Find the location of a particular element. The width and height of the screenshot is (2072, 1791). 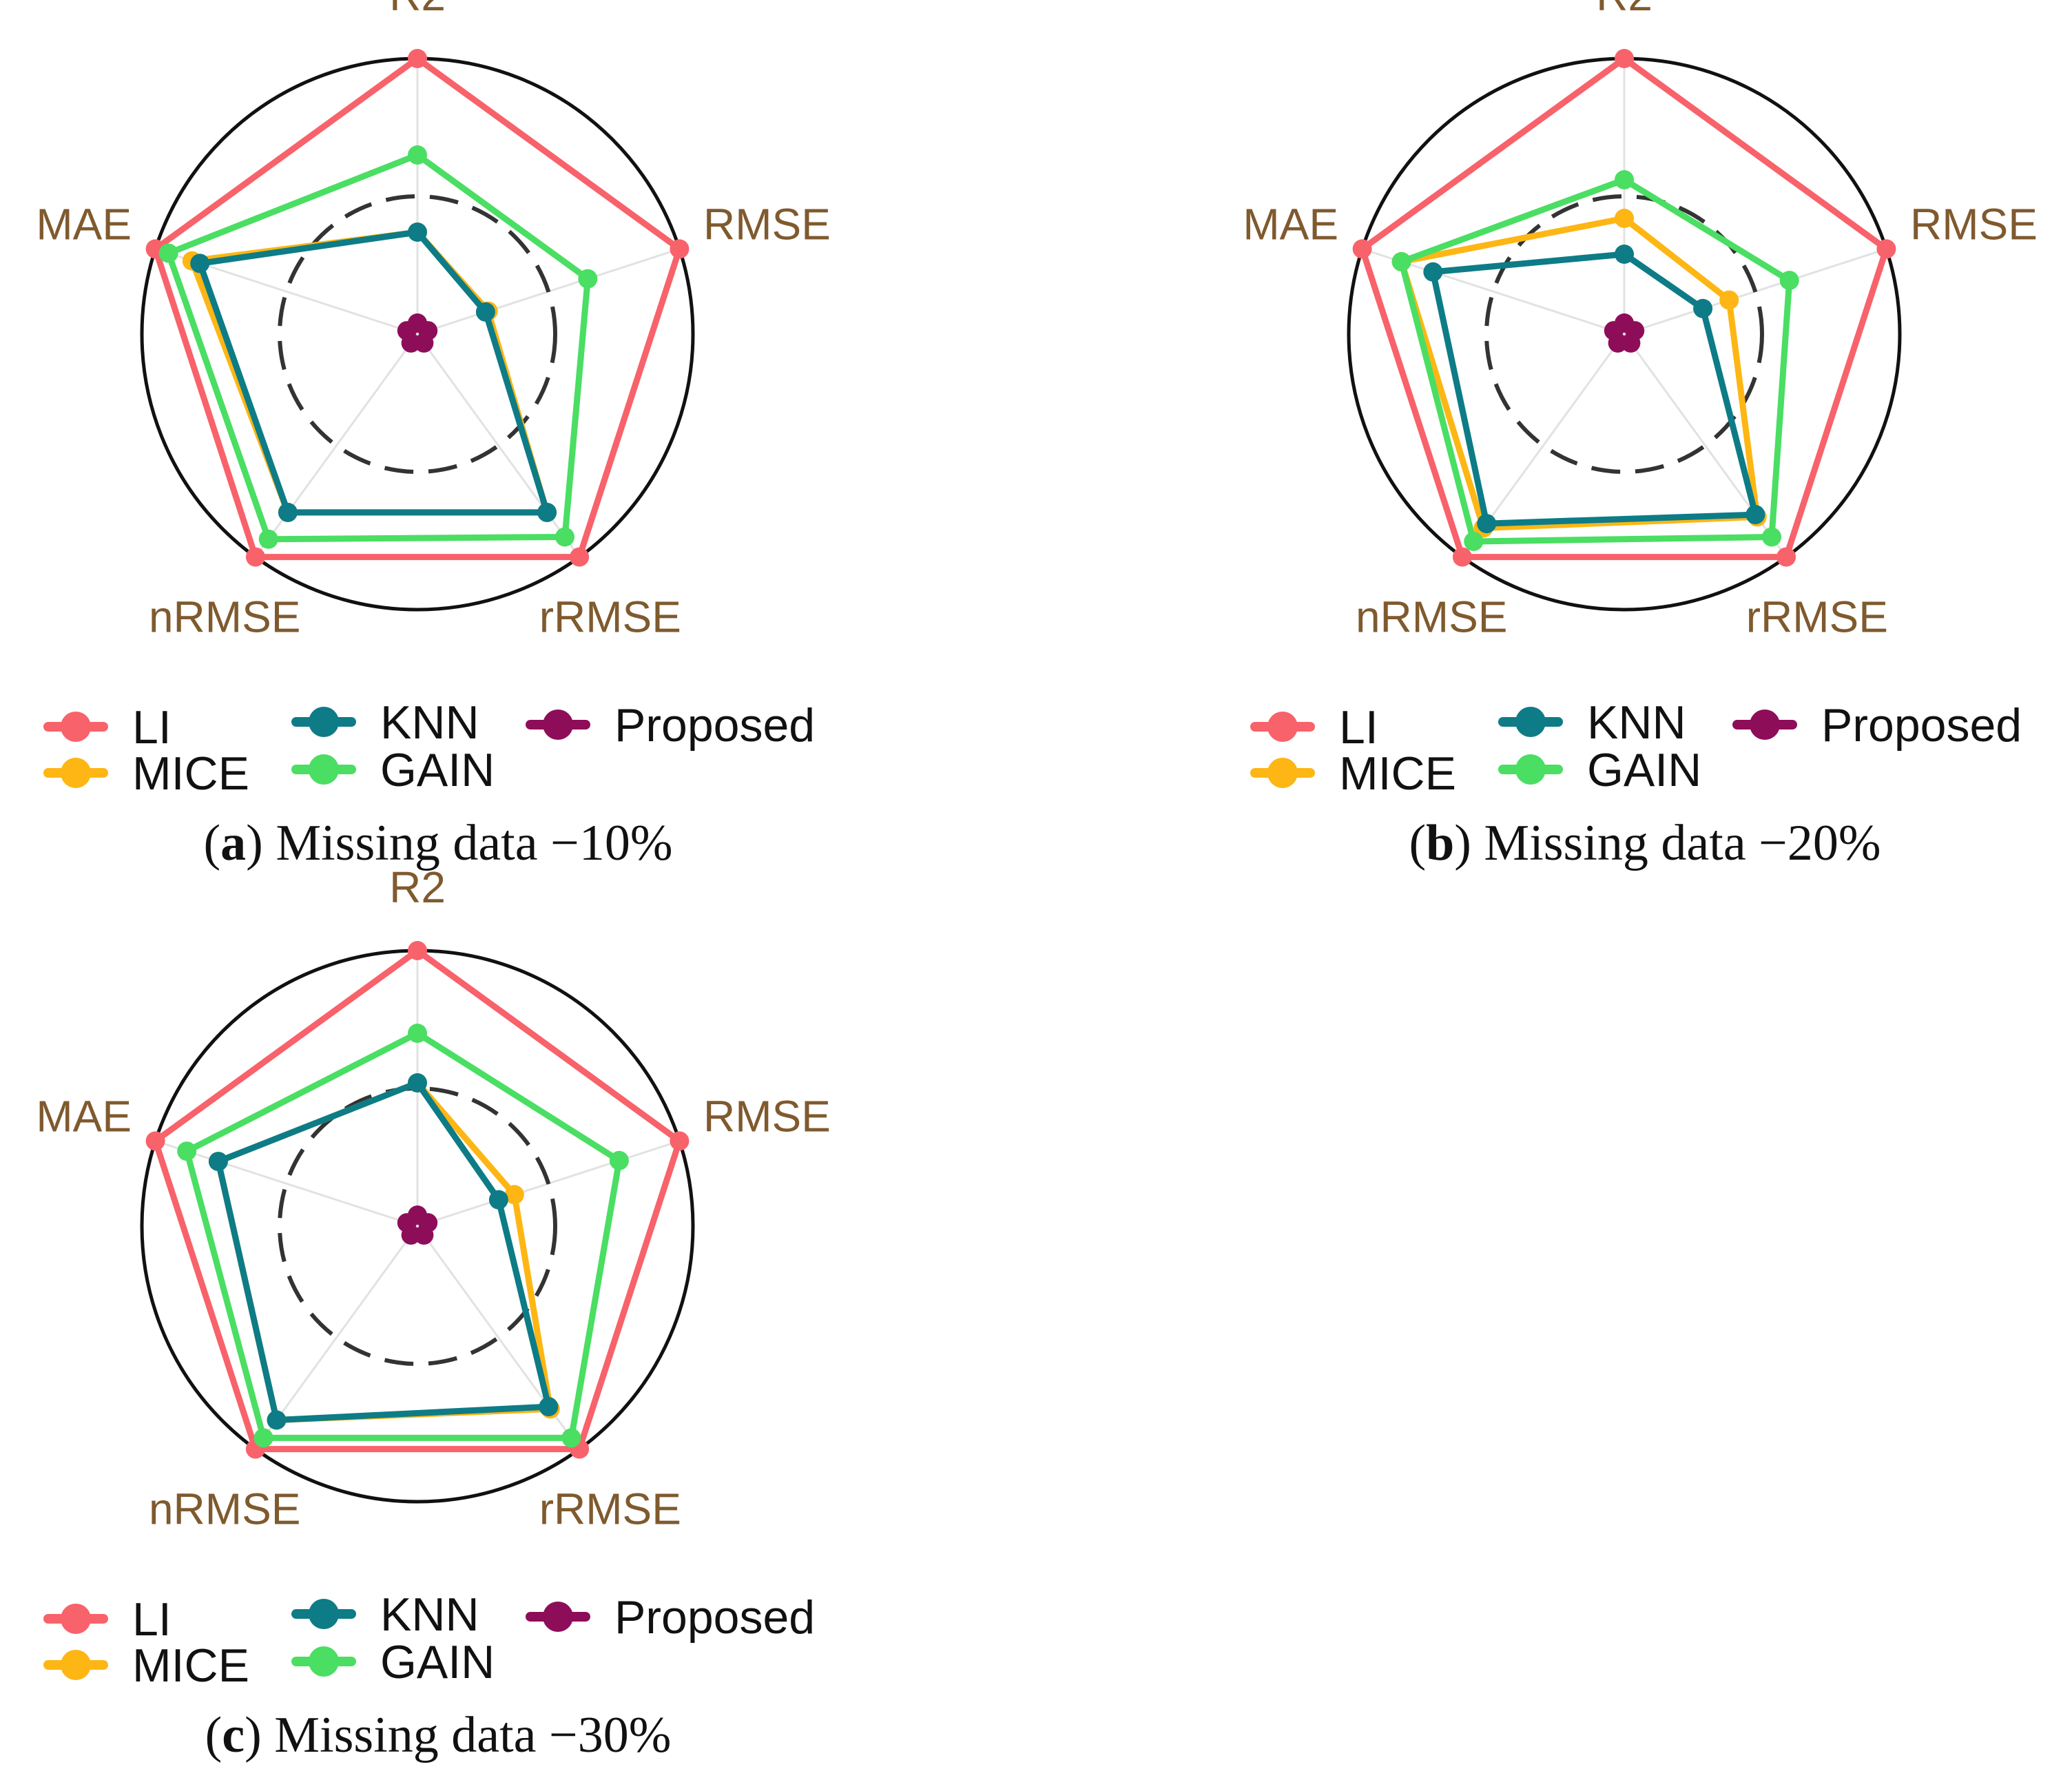

legend-item-b-knn: KNN is located at coordinates (1592, 723).